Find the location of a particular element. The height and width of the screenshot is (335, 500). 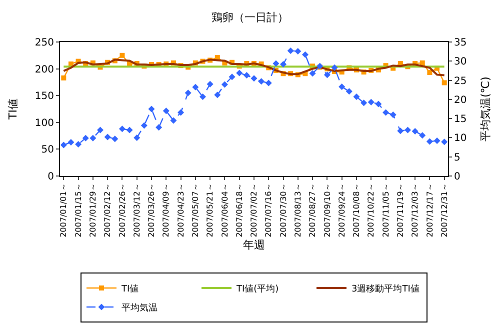

y-tick-label: 50 is located at coordinates (47, 150).